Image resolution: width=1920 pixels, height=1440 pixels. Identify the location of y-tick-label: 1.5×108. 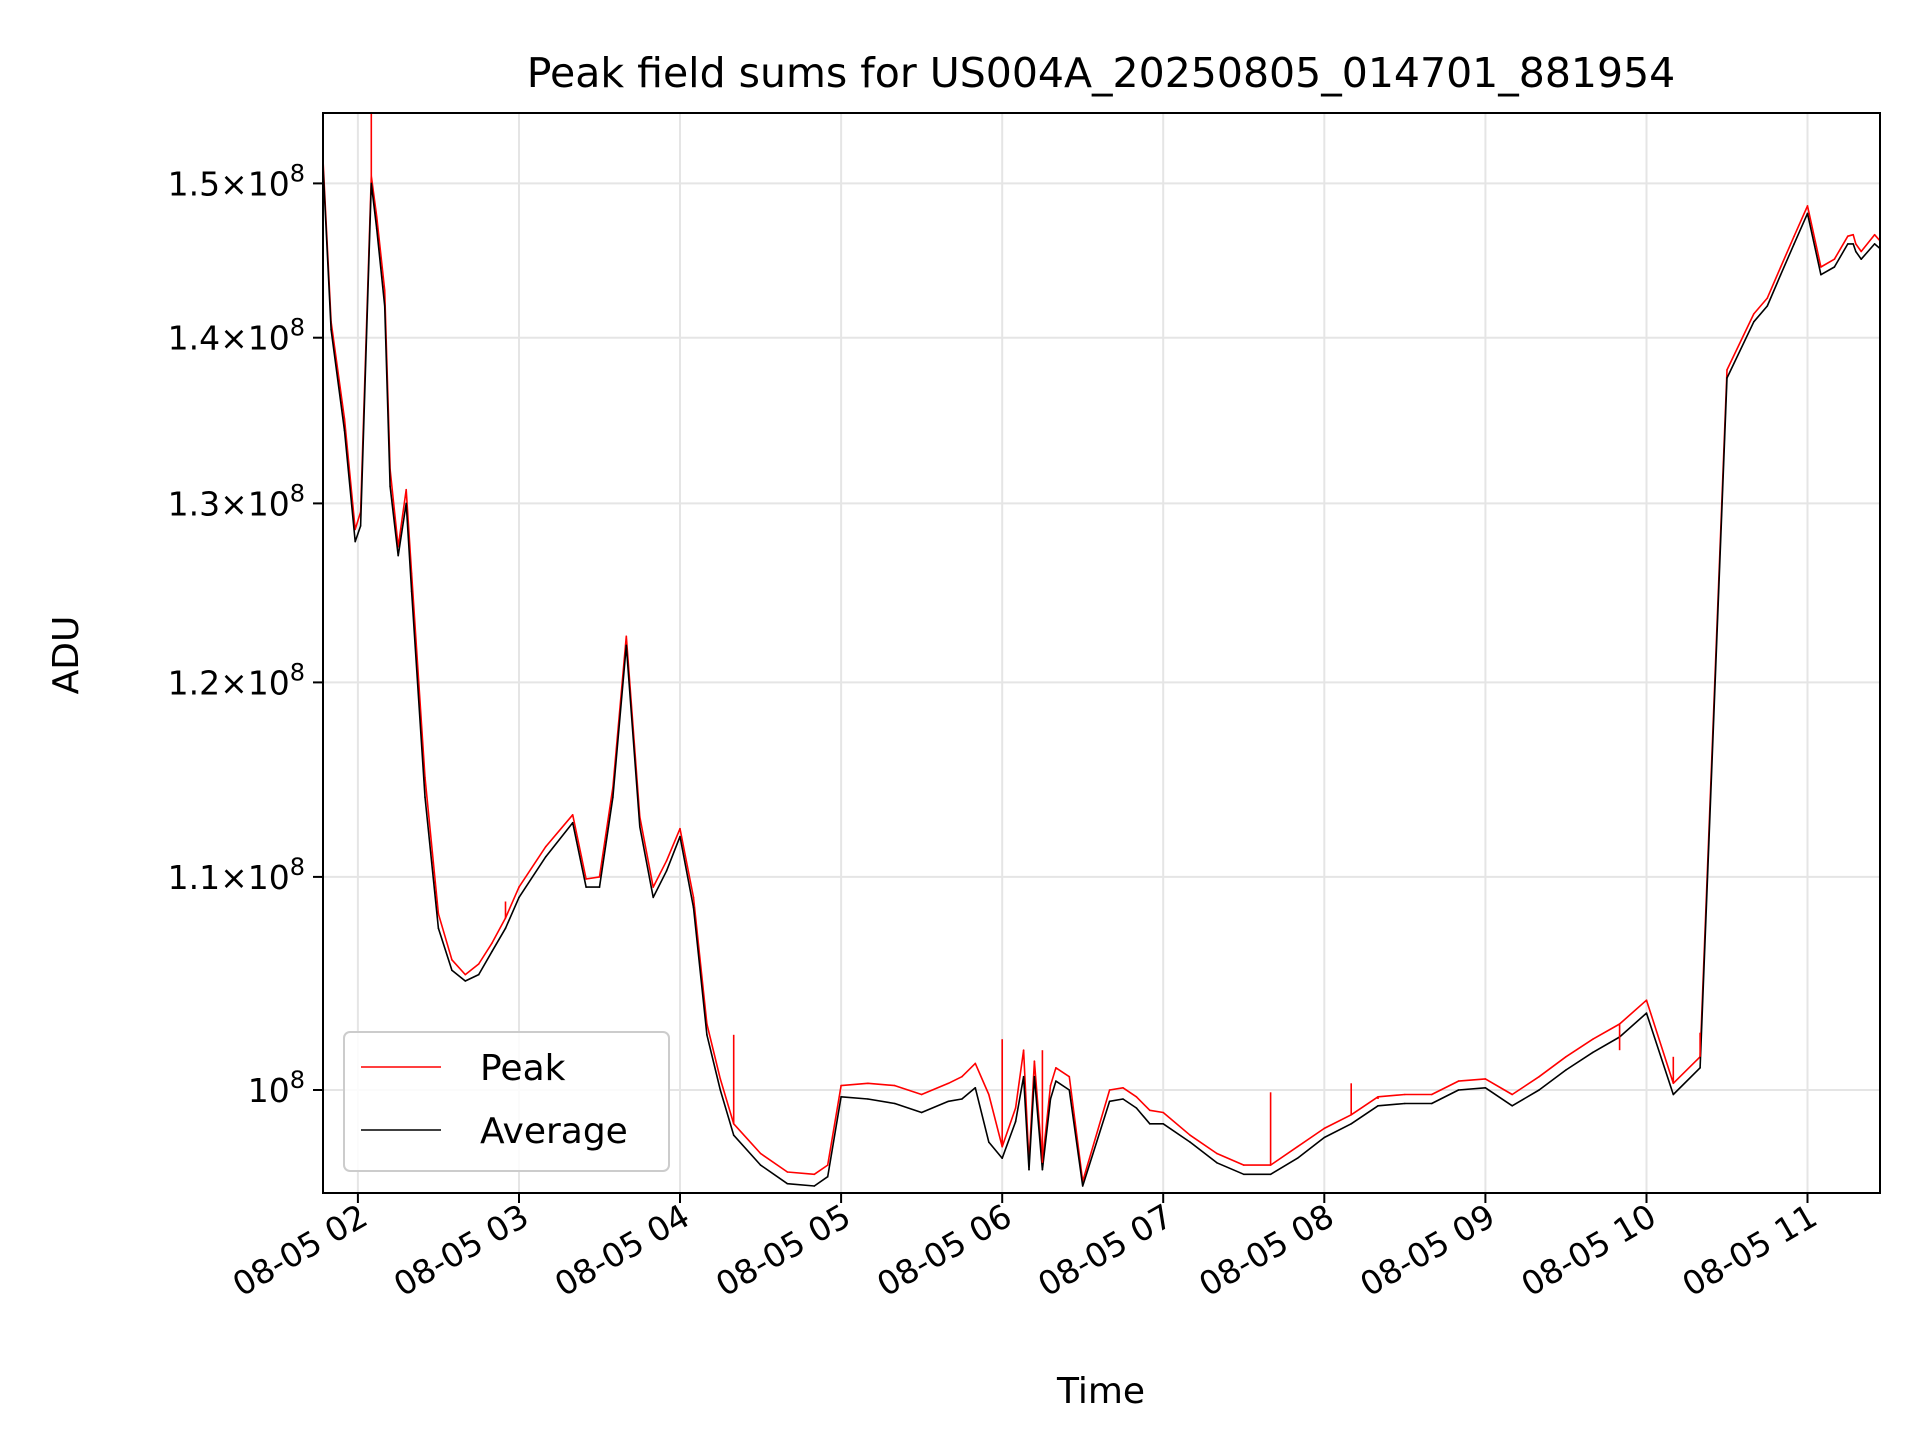
(236, 181).